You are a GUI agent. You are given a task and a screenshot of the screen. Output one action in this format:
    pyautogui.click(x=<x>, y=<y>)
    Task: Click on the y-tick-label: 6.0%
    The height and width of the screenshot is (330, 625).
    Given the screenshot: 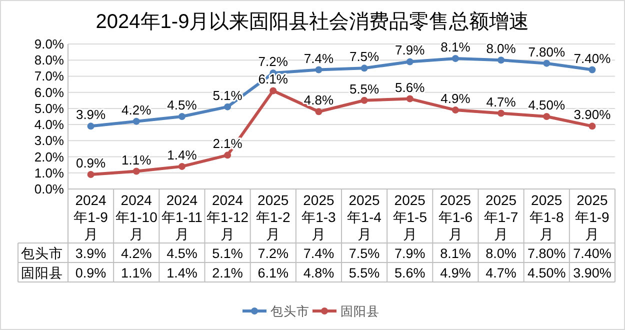 What is the action you would take?
    pyautogui.click(x=49, y=92)
    